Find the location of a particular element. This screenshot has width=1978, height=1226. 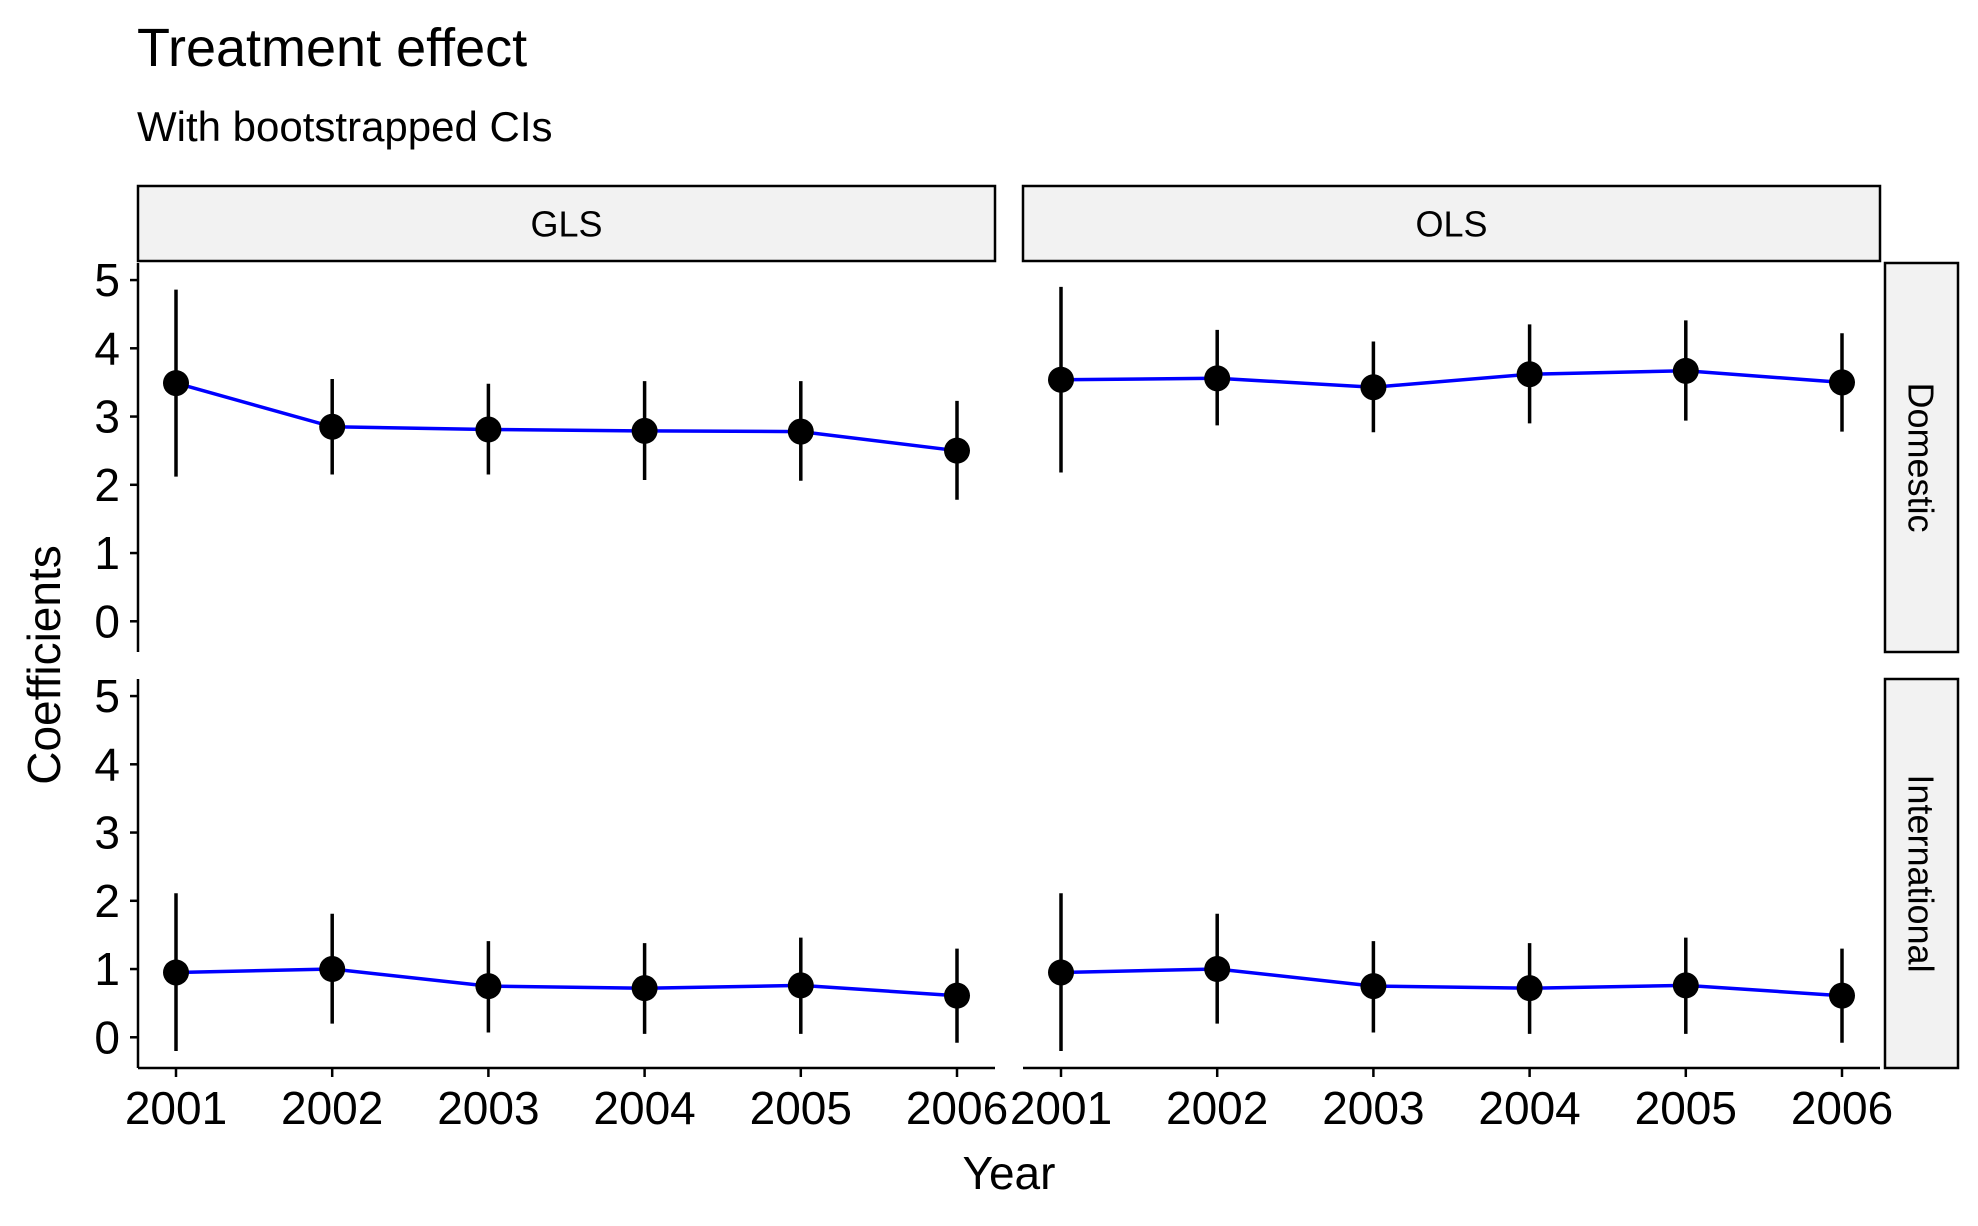

x-axis-title: Year is located at coordinates (1009, 1173).